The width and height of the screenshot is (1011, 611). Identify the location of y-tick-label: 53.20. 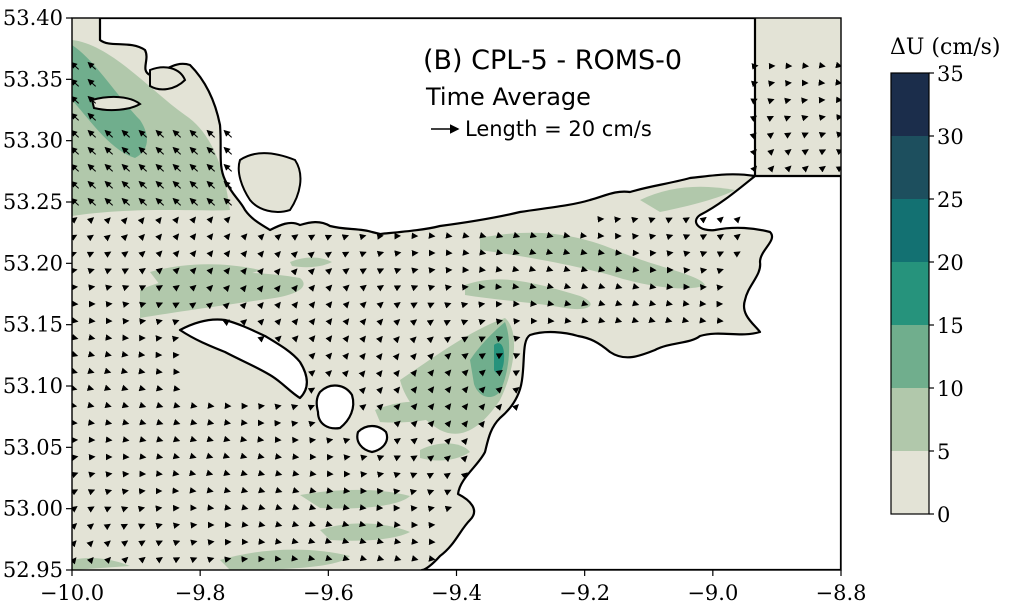
(33, 263).